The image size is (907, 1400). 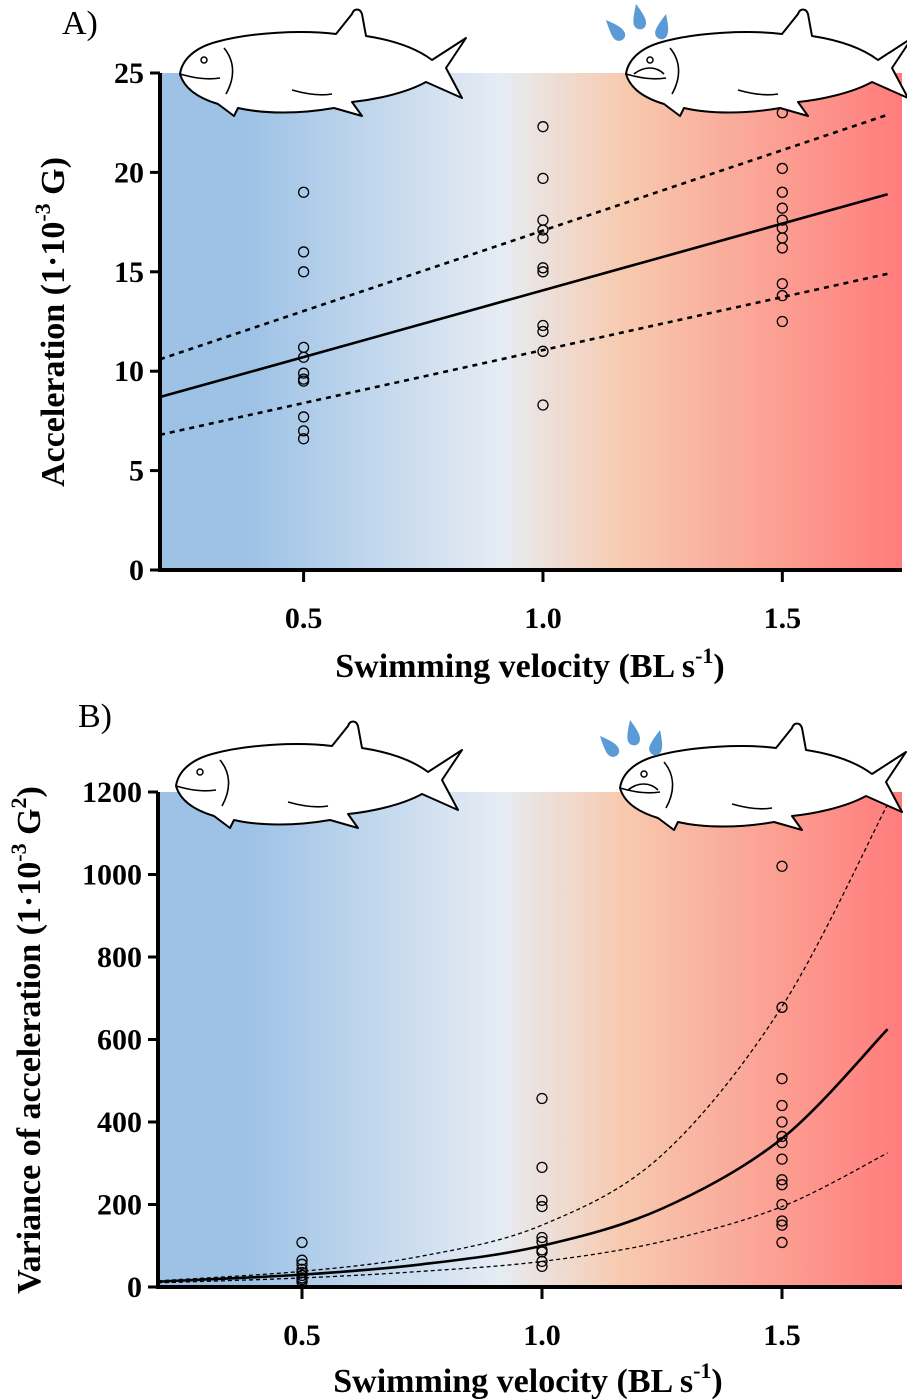 I want to click on panel-a-x-tick-label: 0.5, so click(x=304, y=618).